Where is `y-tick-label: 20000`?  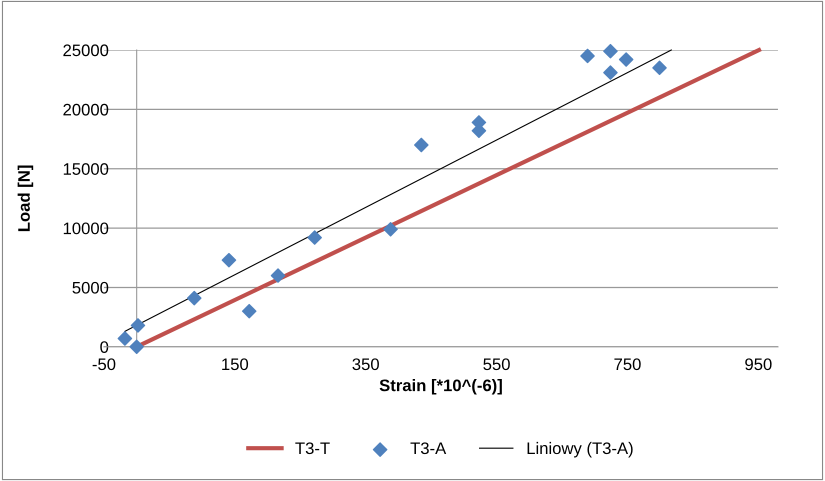 y-tick-label: 20000 is located at coordinates (85, 110).